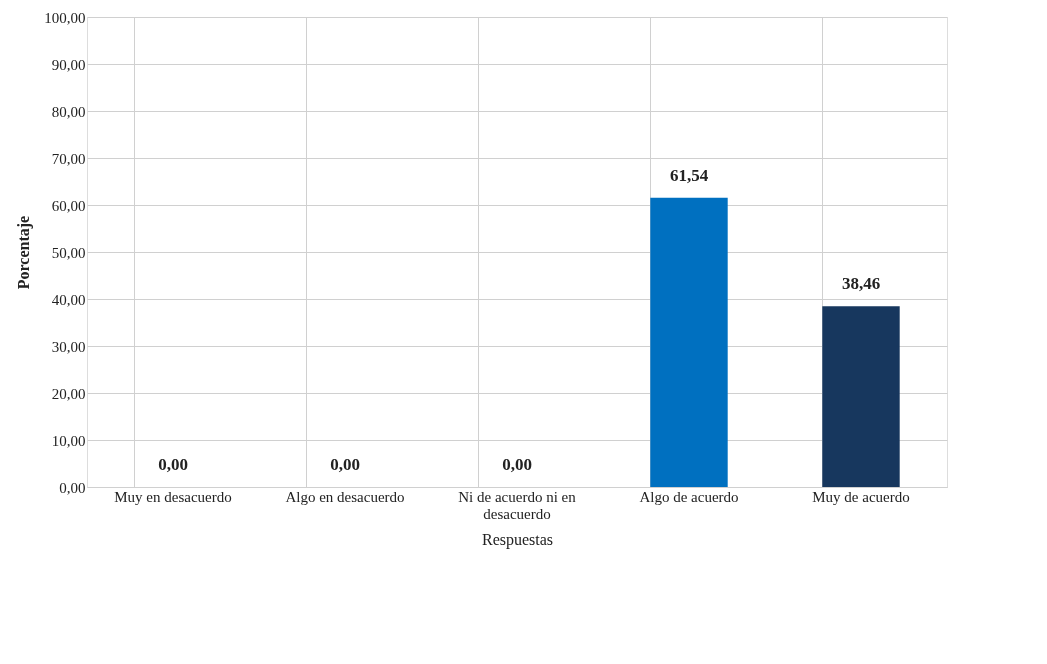  What do you see at coordinates (517, 505) in the screenshot?
I see `x-tick-label: Ni de acuerdo ni en desacuerdo` at bounding box center [517, 505].